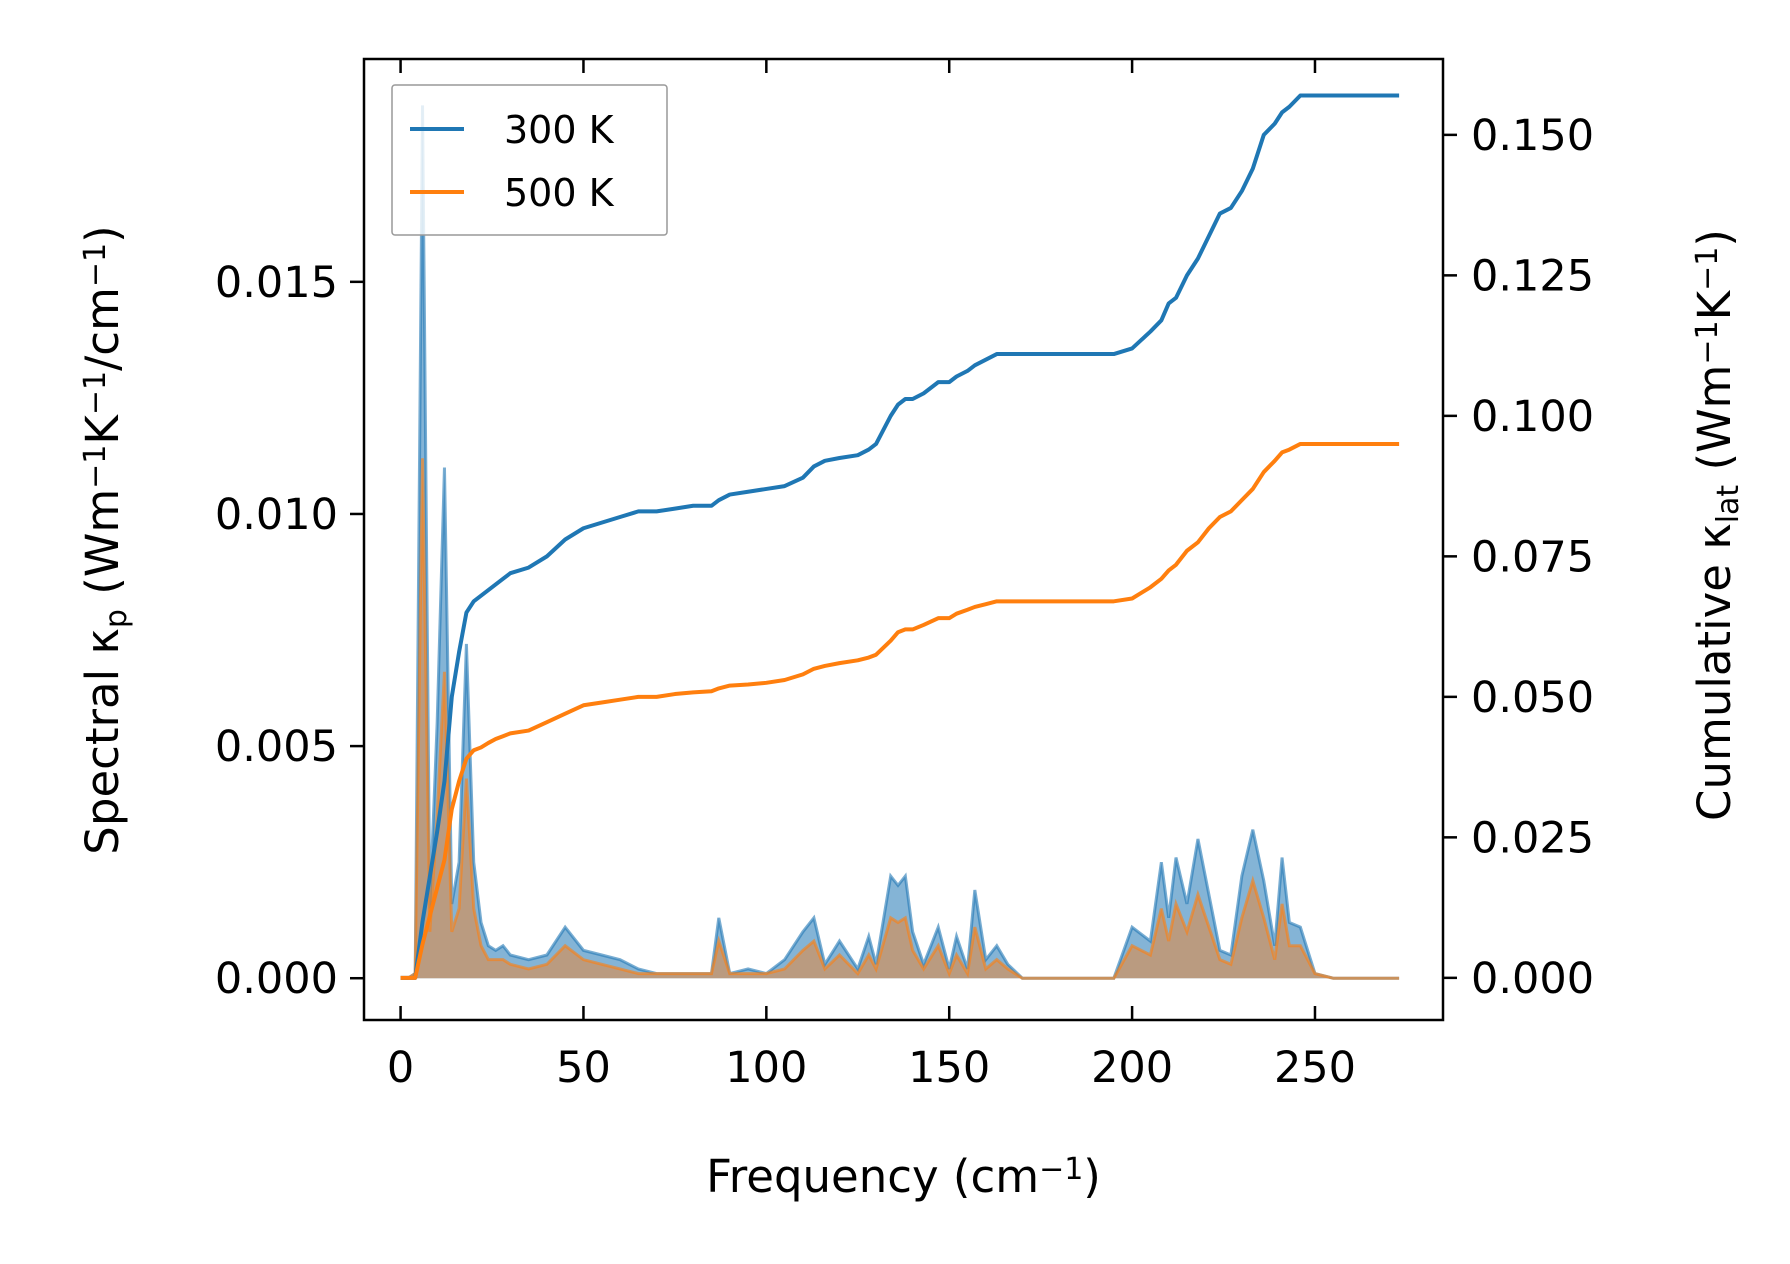  I want to click on y-tick-label-left: 0.005, so click(276, 747).